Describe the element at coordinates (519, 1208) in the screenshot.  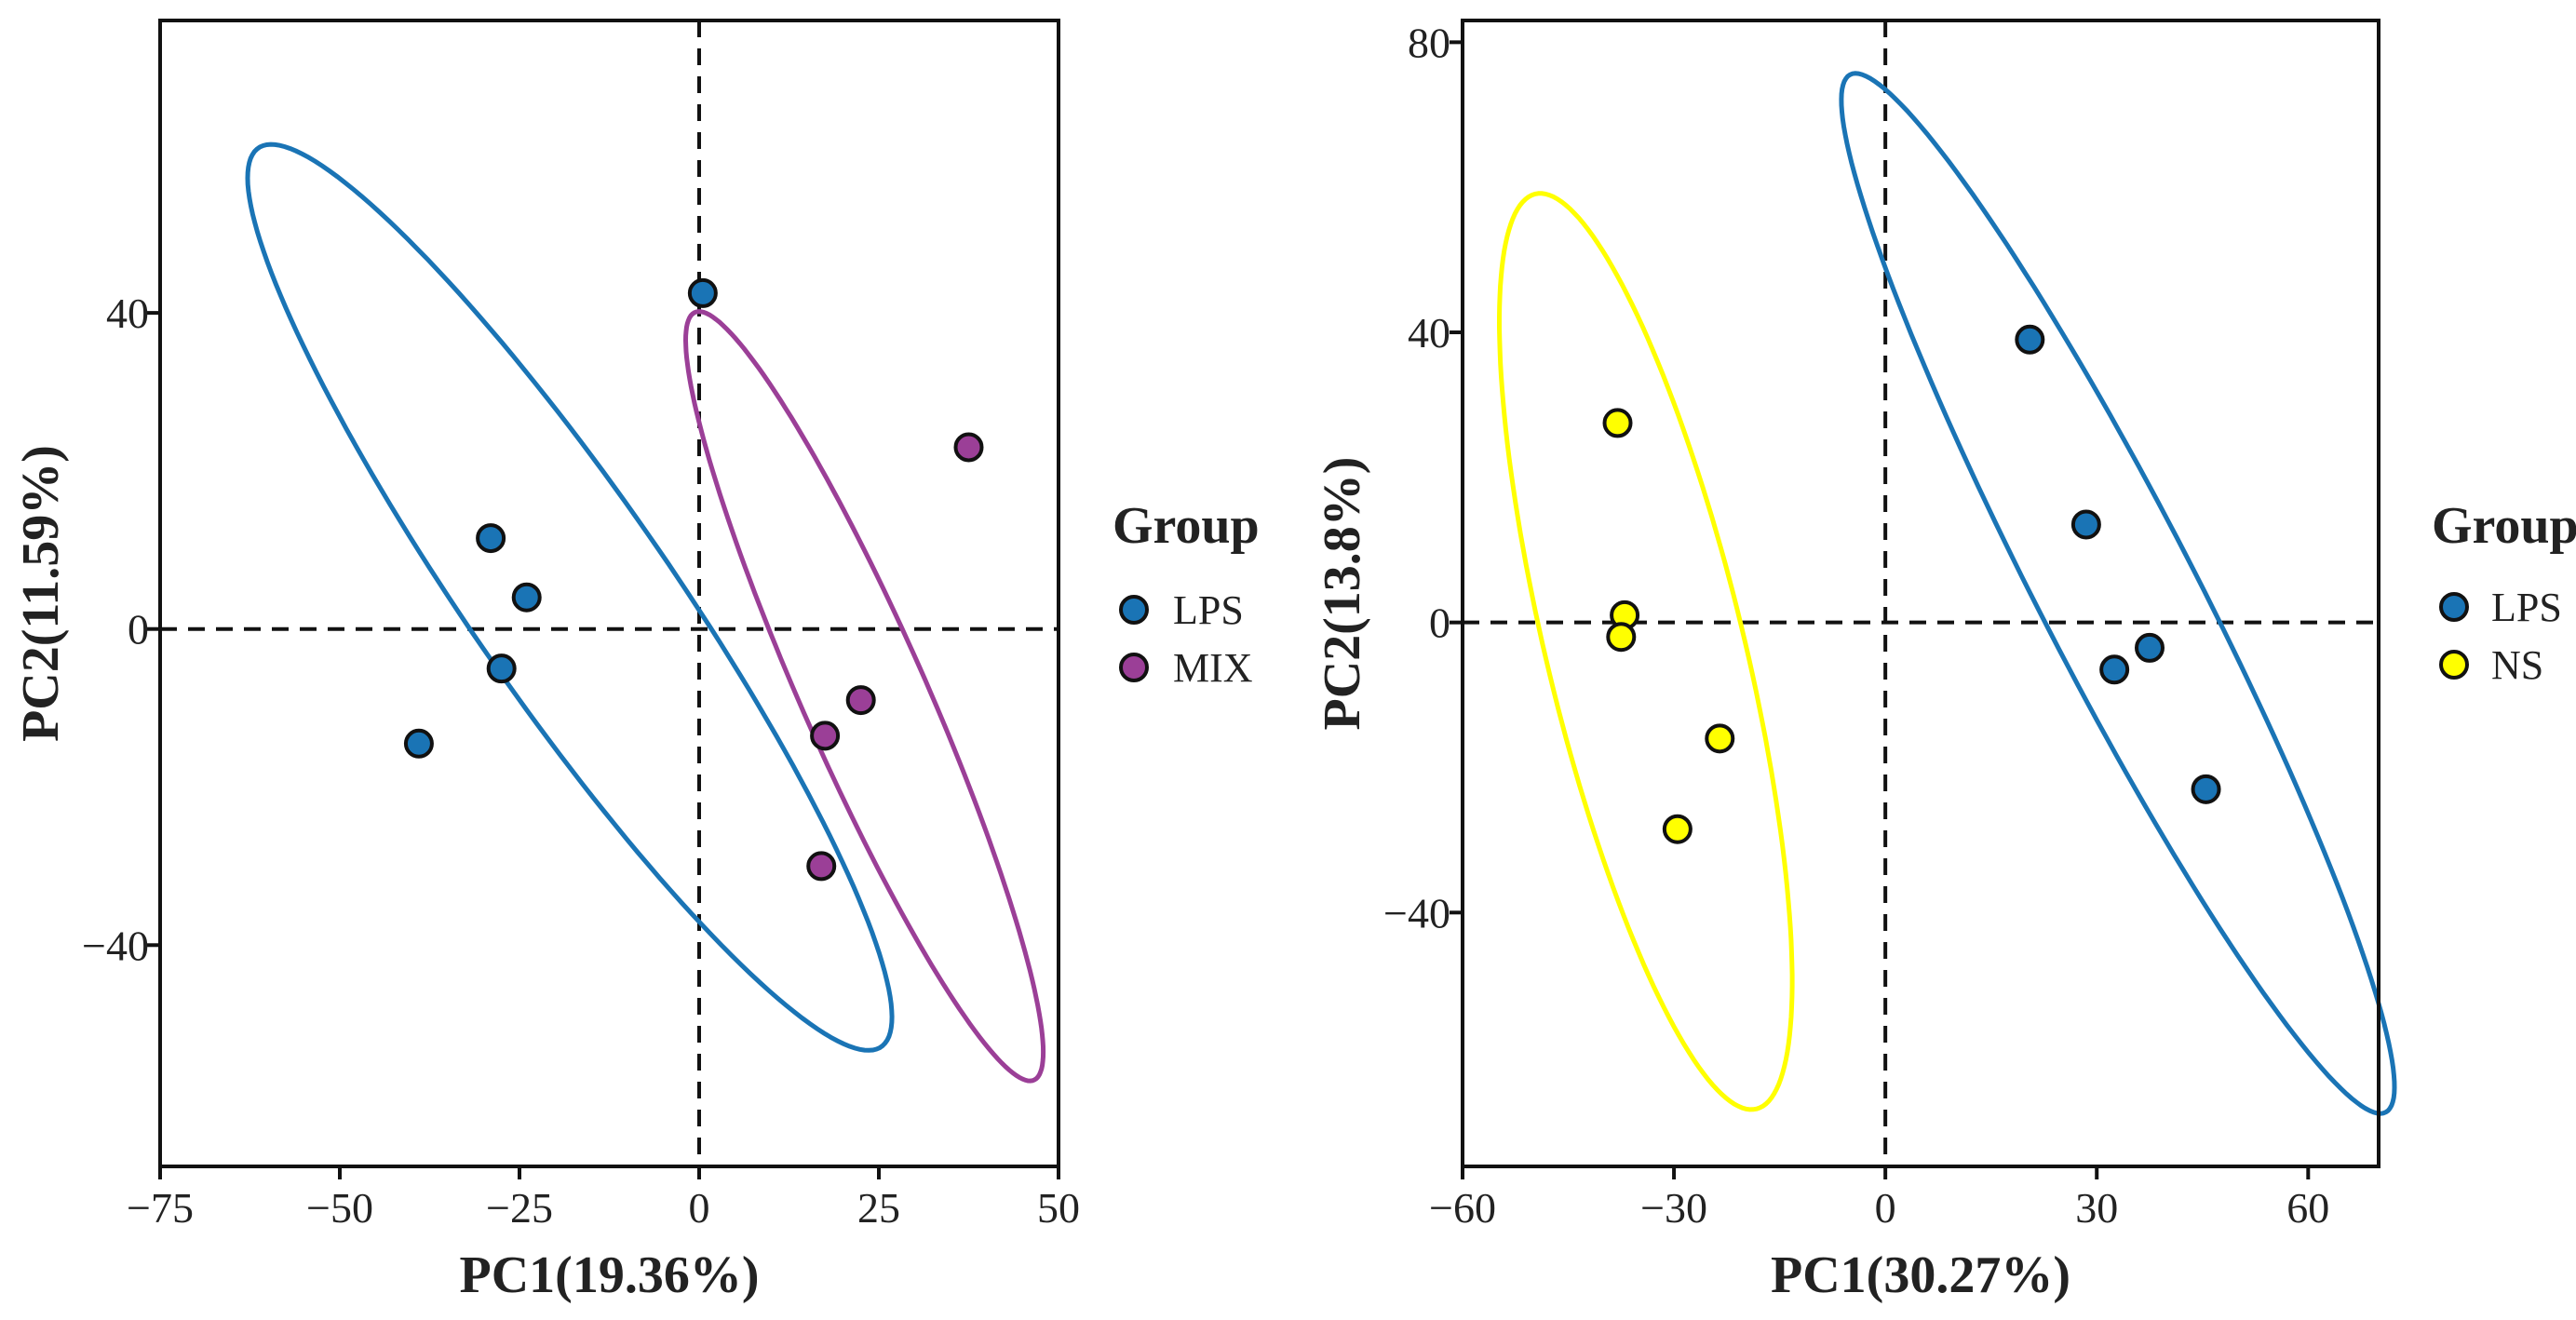
I see `x-tick-label: −25` at that location.